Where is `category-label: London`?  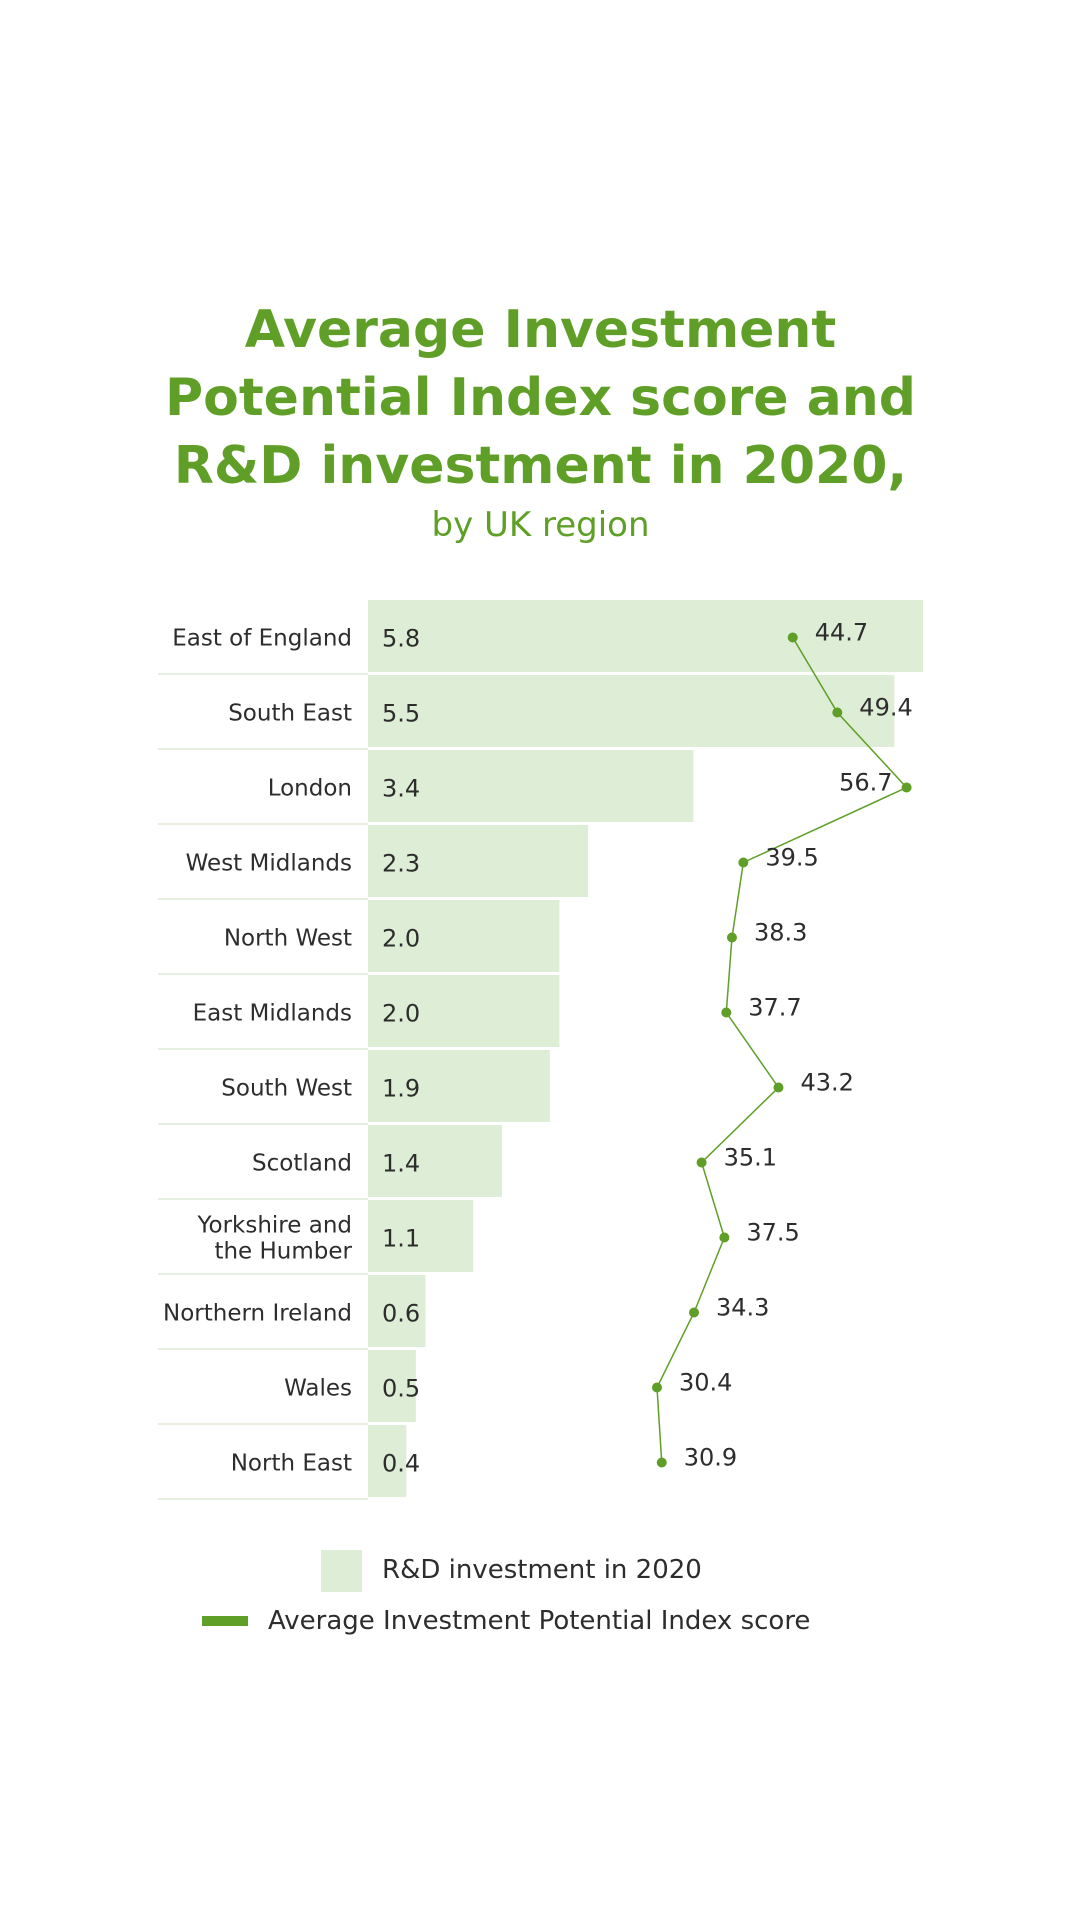
category-label: London is located at coordinates (310, 789).